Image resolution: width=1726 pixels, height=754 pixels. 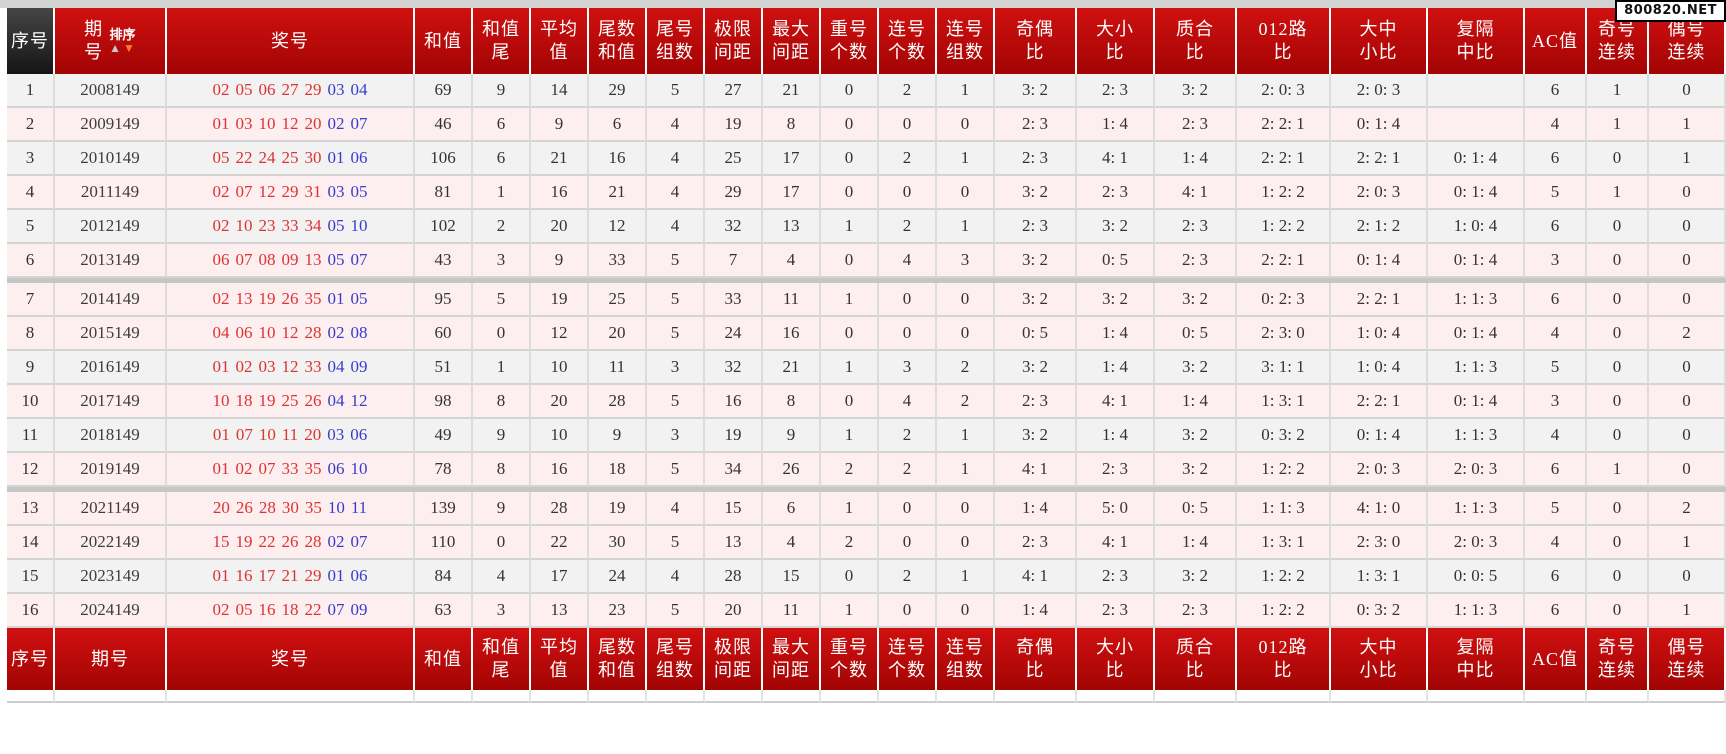 I want to click on cell-bigSmall: 3: 2, so click(x=1116, y=300).